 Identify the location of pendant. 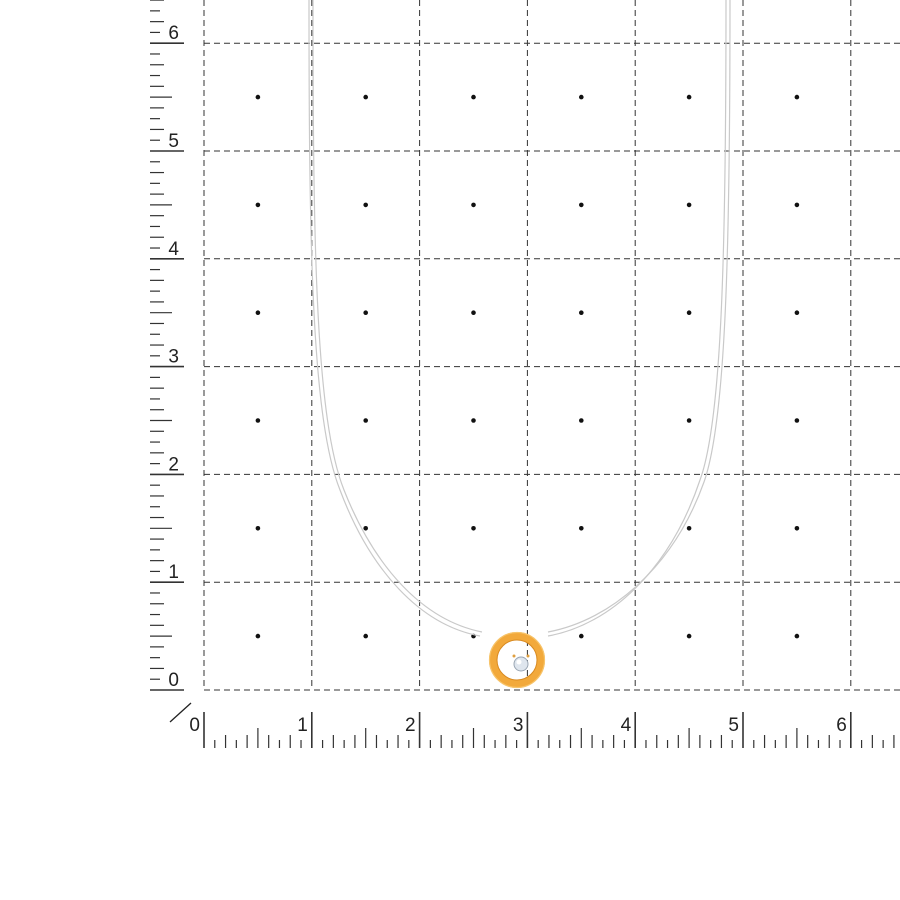
(517, 660).